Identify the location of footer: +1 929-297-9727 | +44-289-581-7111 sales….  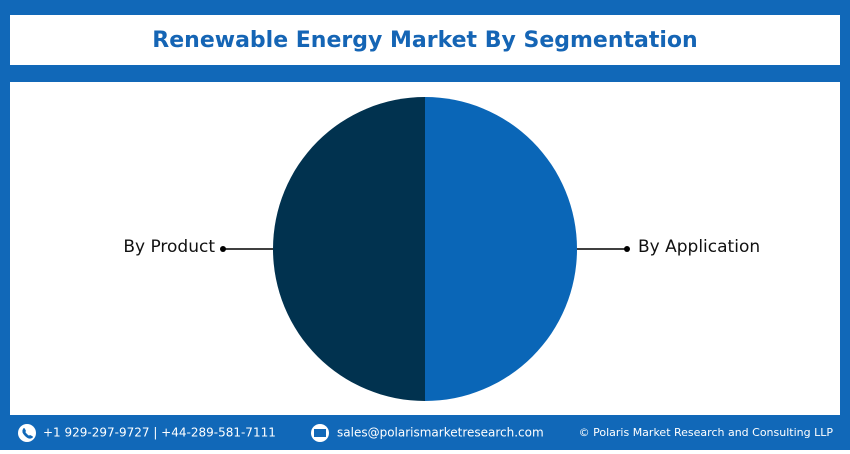
(425, 433).